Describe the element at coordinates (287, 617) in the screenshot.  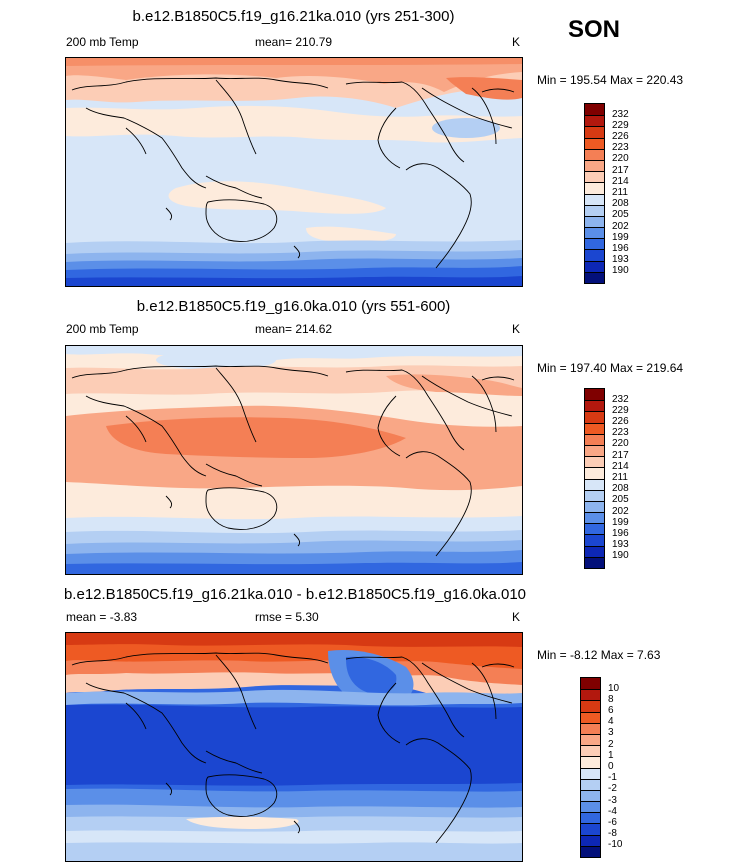
I see `panel-3-rmse-label: rmse = 5.30` at that location.